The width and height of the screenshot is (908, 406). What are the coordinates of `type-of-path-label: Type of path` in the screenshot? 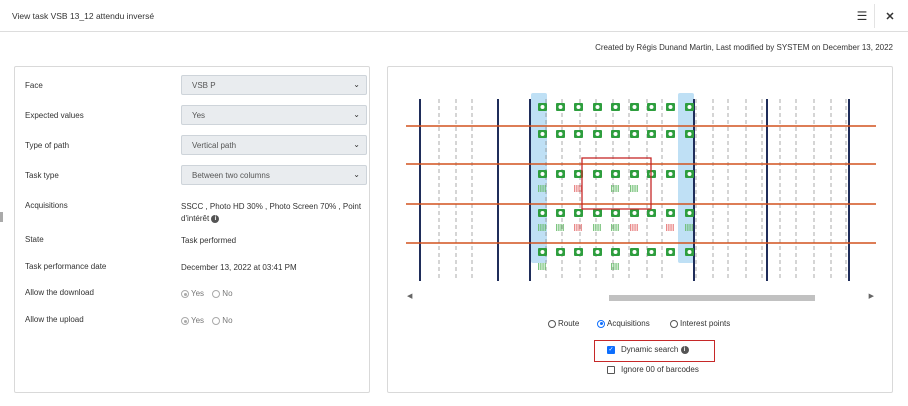 It's located at (47, 145).